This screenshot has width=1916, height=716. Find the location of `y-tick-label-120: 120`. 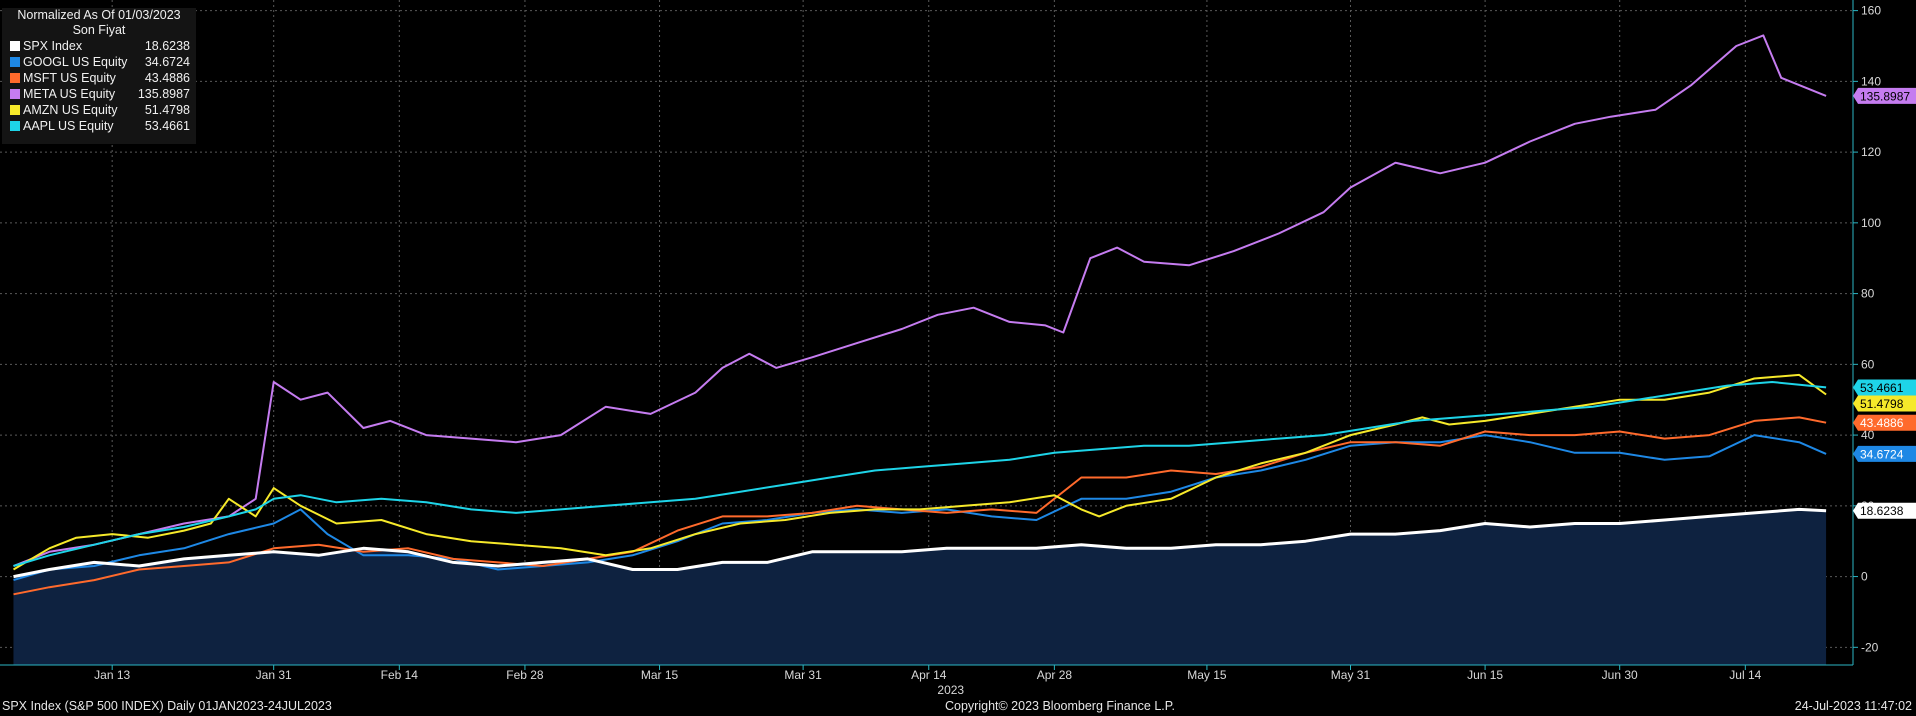

y-tick-label-120: 120 is located at coordinates (1871, 152).